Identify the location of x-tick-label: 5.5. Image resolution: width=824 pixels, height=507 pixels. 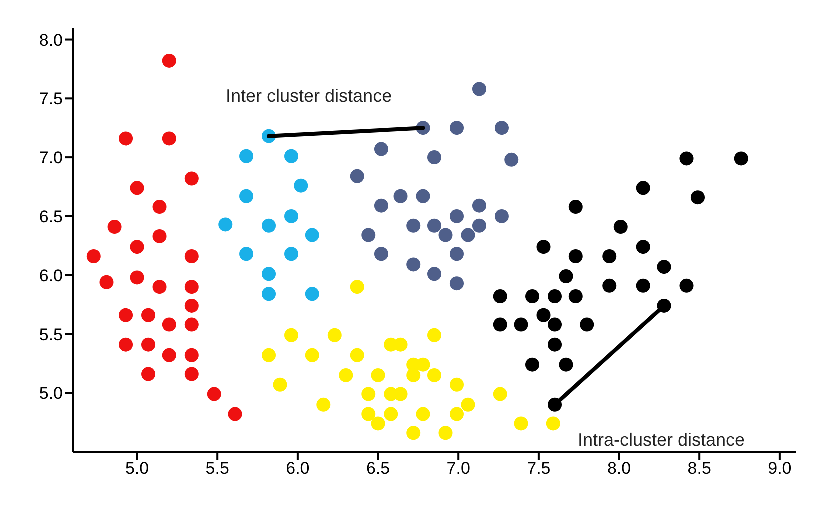
(218, 468).